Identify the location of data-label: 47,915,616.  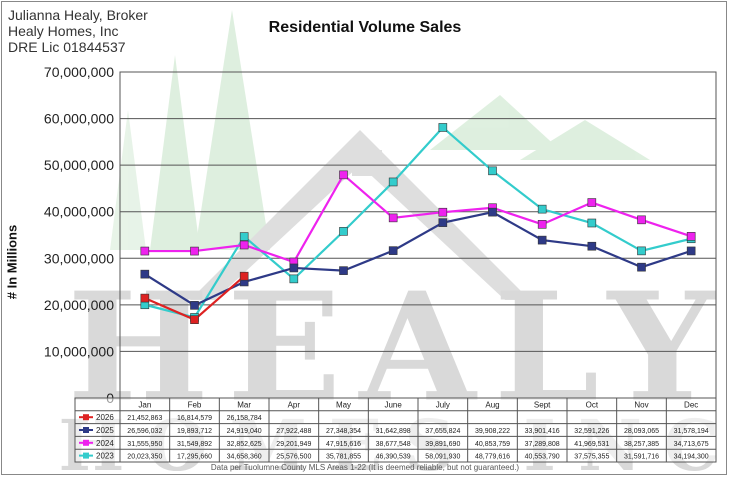
(343, 444).